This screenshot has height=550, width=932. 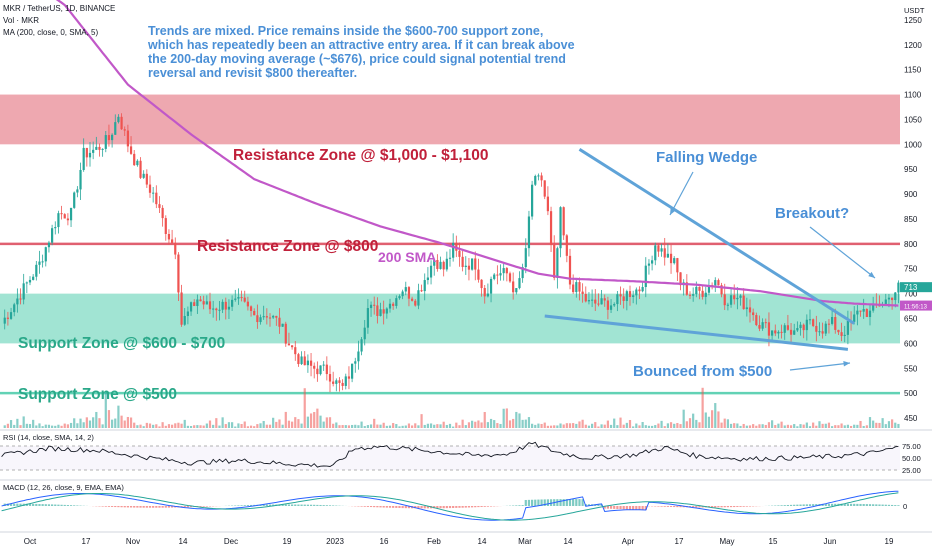 What do you see at coordinates (911, 169) in the screenshot?
I see `price-tick: 950` at bounding box center [911, 169].